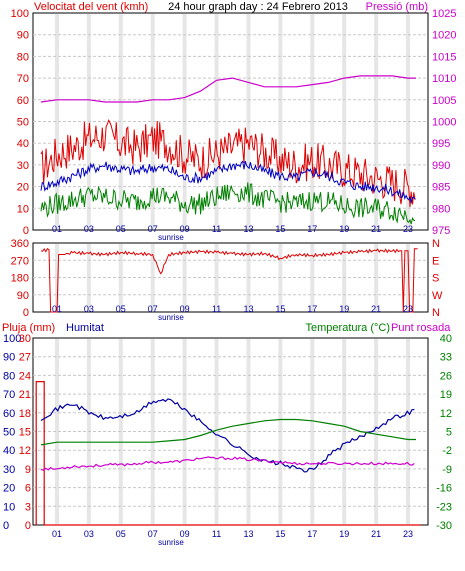  What do you see at coordinates (344, 534) in the screenshot?
I see `bottom-x-tick-label: 19` at bounding box center [344, 534].